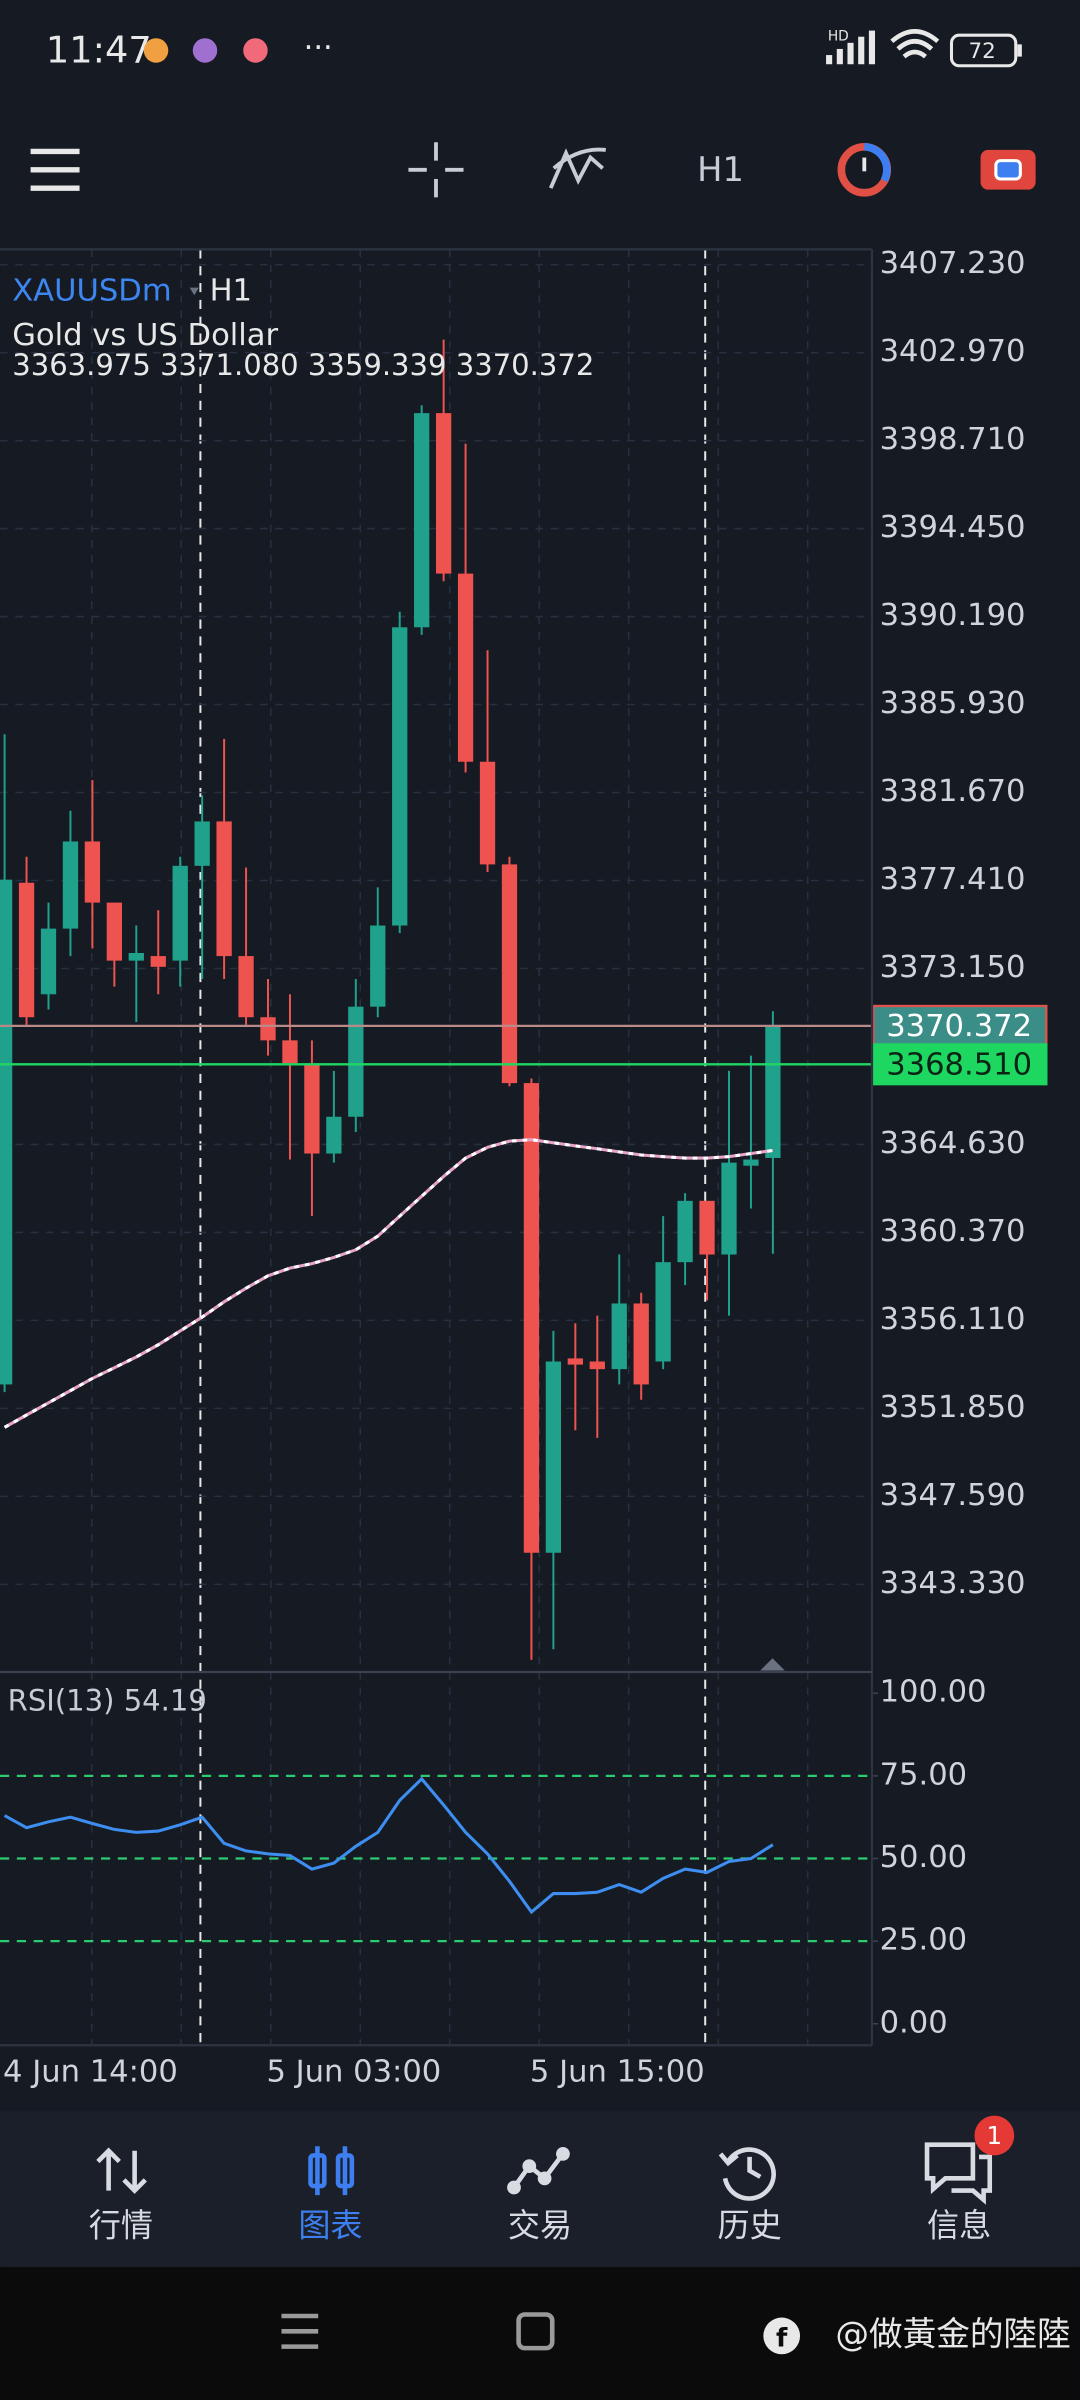 Image resolution: width=1080 pixels, height=2400 pixels. What do you see at coordinates (953, 791) in the screenshot?
I see `y-tick-label: 3381.670` at bounding box center [953, 791].